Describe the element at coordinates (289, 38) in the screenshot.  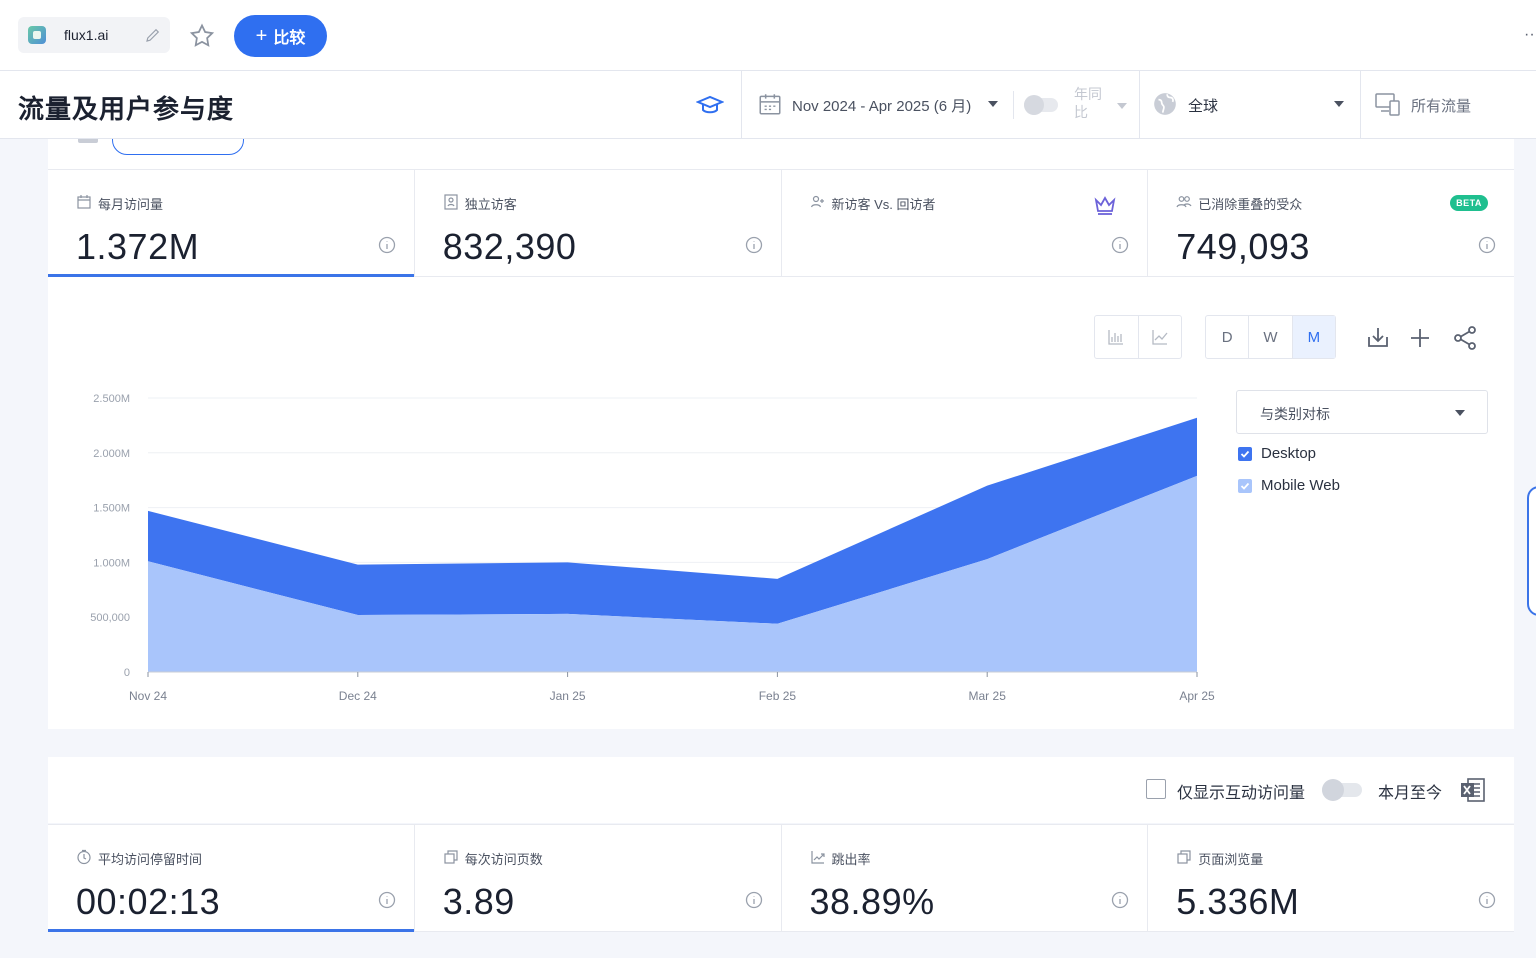
I see `compare-label: 比较` at that location.